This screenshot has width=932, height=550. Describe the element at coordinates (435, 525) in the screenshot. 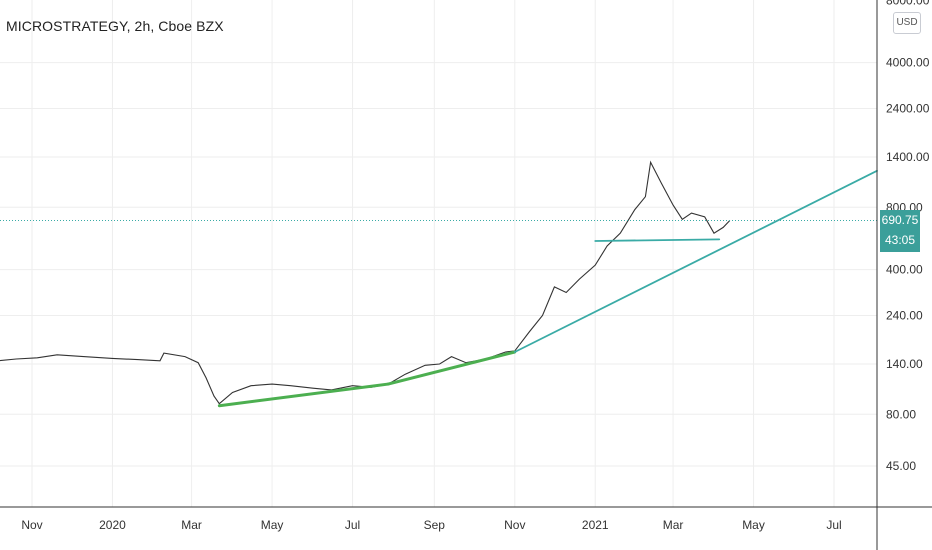

I see `x-tick-label: Sep` at that location.